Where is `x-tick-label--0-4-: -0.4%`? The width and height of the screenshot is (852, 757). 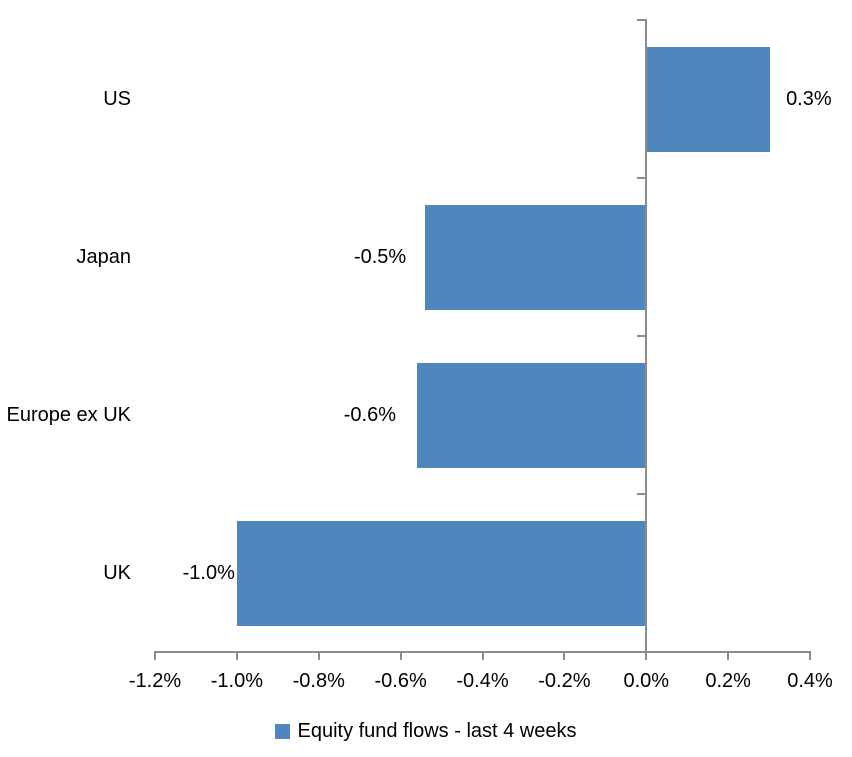
x-tick-label--0-4-: -0.4% is located at coordinates (482, 681).